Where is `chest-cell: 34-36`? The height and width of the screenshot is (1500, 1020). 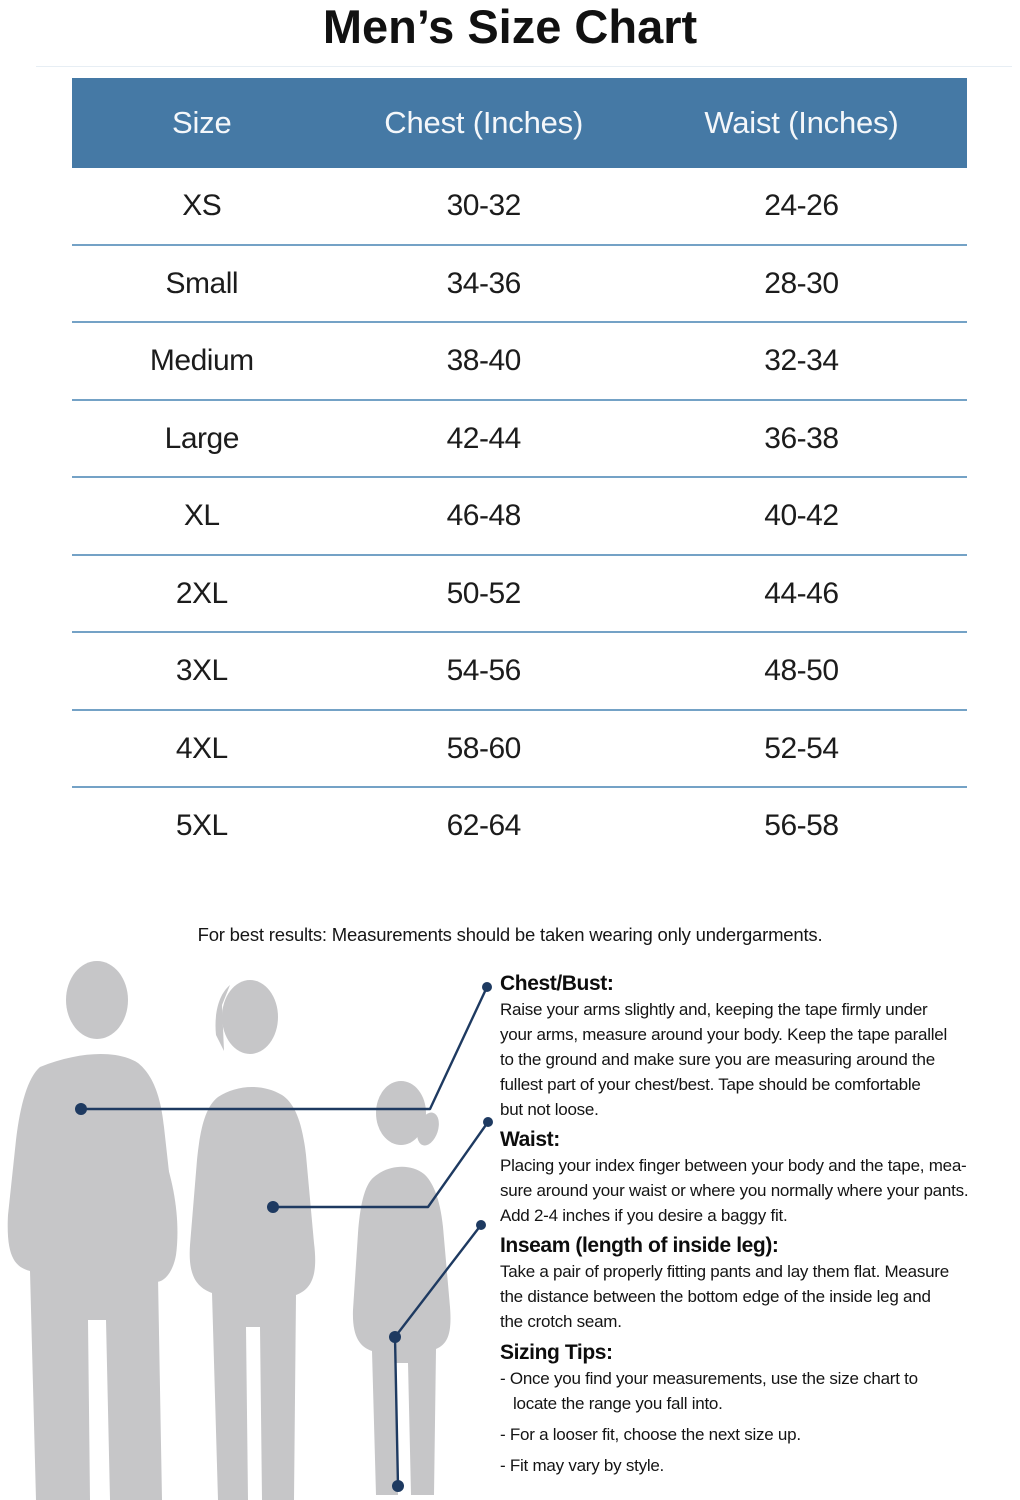
chest-cell: 34-36 is located at coordinates (484, 283).